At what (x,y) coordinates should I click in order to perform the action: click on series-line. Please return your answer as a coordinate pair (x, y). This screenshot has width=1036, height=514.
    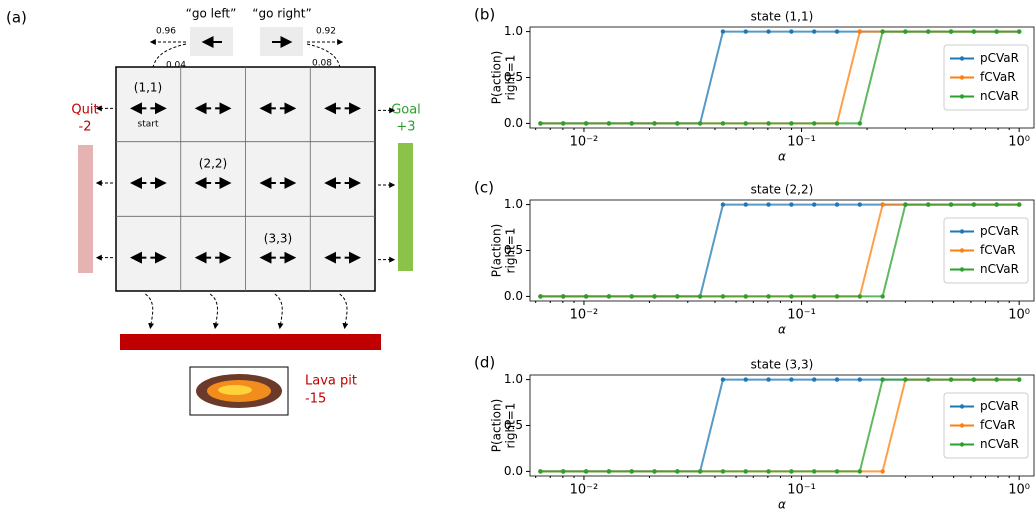
    Looking at the image, I should click on (780, 250).